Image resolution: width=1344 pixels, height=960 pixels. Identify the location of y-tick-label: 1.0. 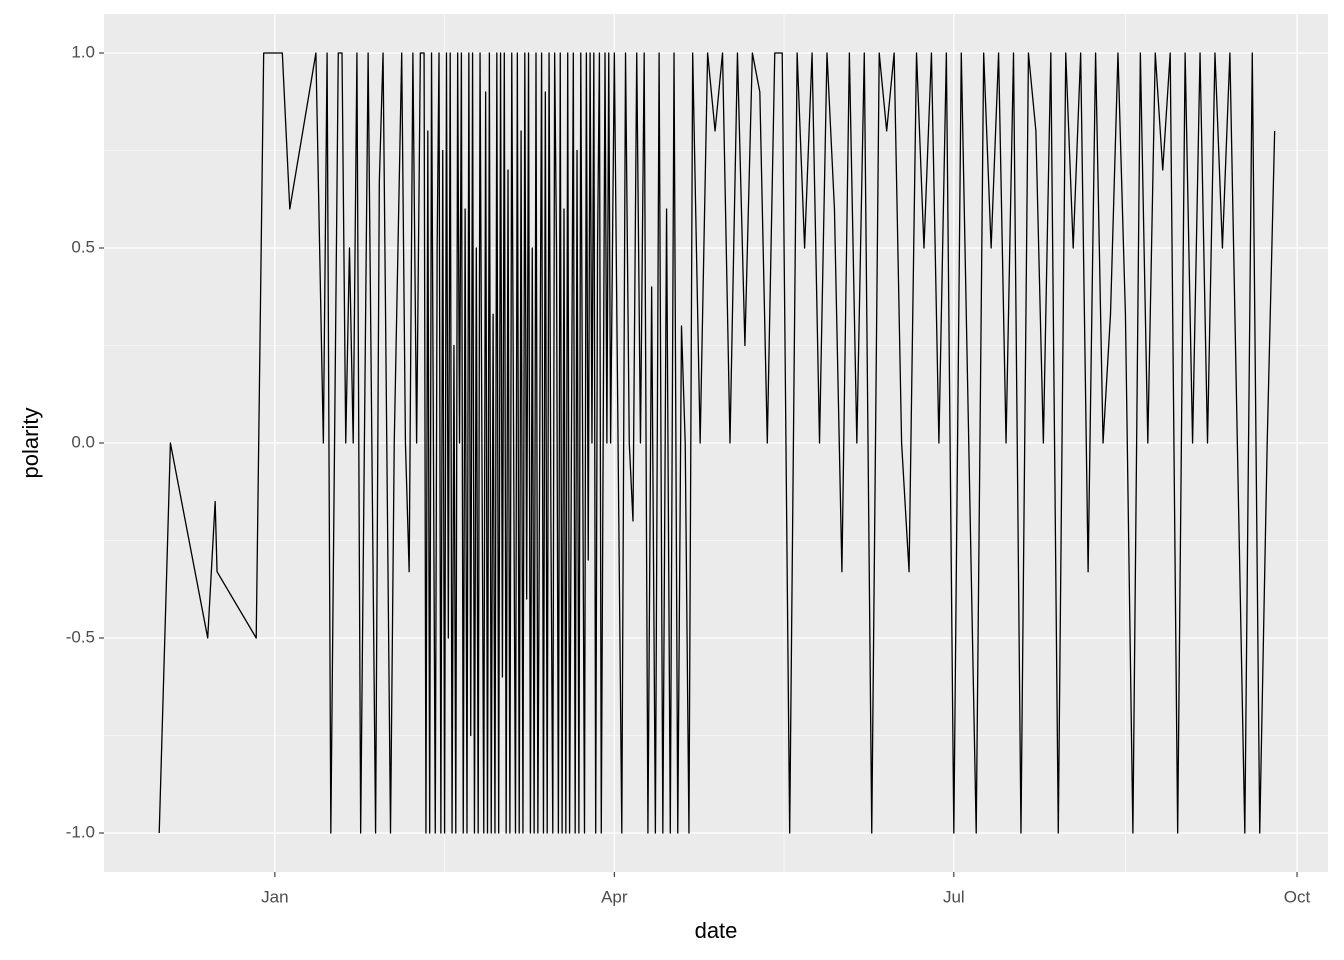
(83, 51).